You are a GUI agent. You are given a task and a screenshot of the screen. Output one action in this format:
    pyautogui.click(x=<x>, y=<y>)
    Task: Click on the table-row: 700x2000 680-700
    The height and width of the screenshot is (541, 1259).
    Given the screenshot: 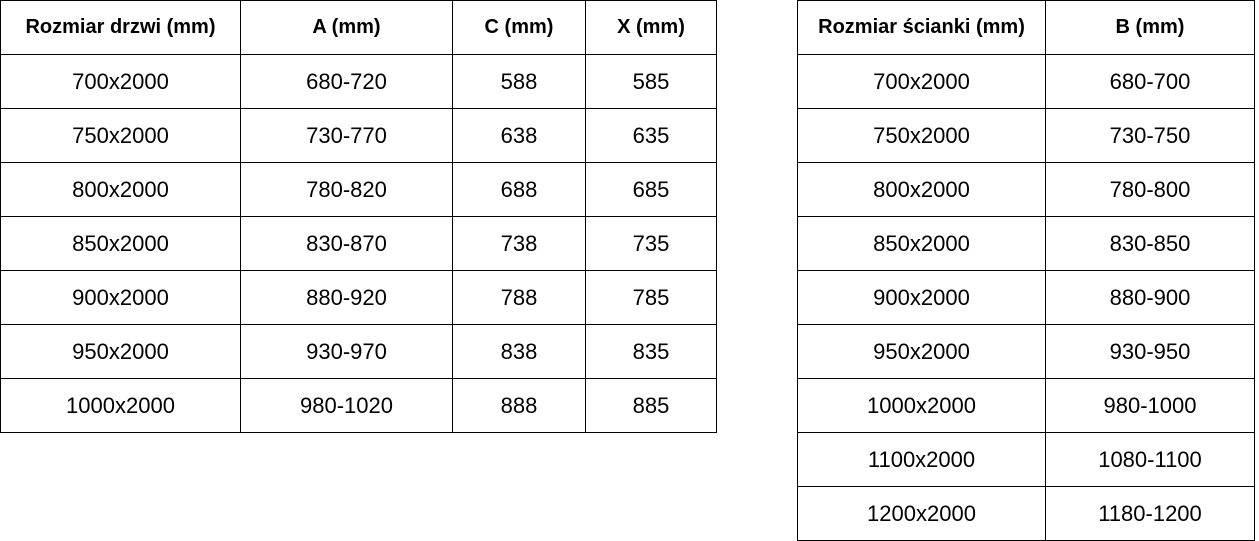 What is the action you would take?
    pyautogui.click(x=1026, y=81)
    